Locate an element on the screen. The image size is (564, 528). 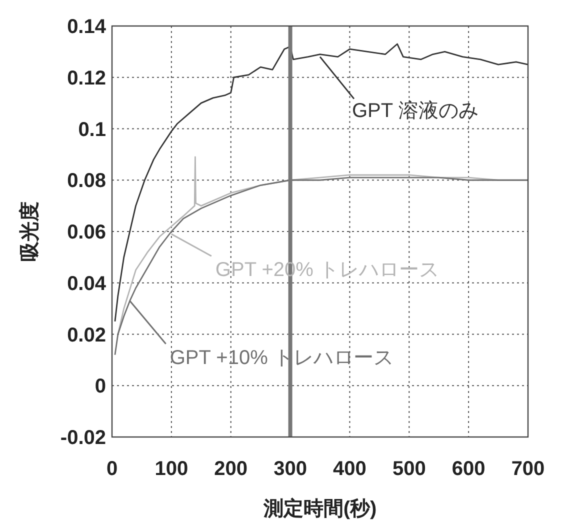
y-tick-label: 0.1 is located at coordinates (92, 129).